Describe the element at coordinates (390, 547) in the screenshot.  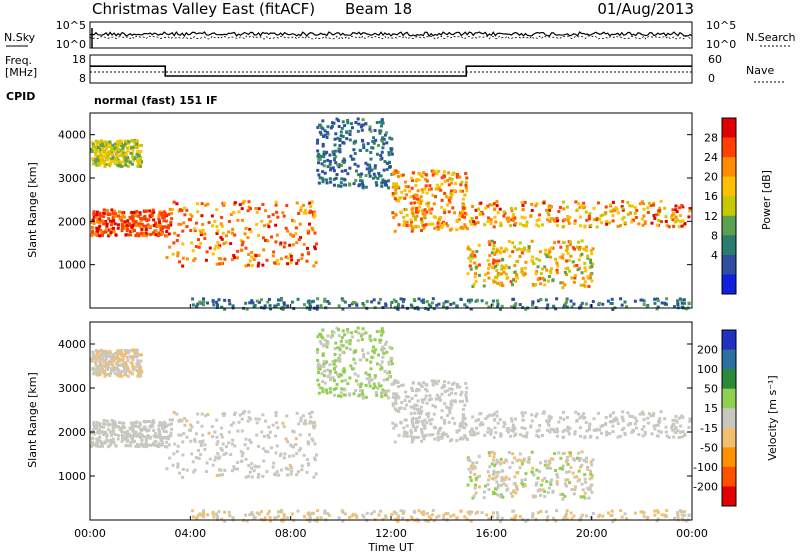
I see `x-axis-label: Time UT` at that location.